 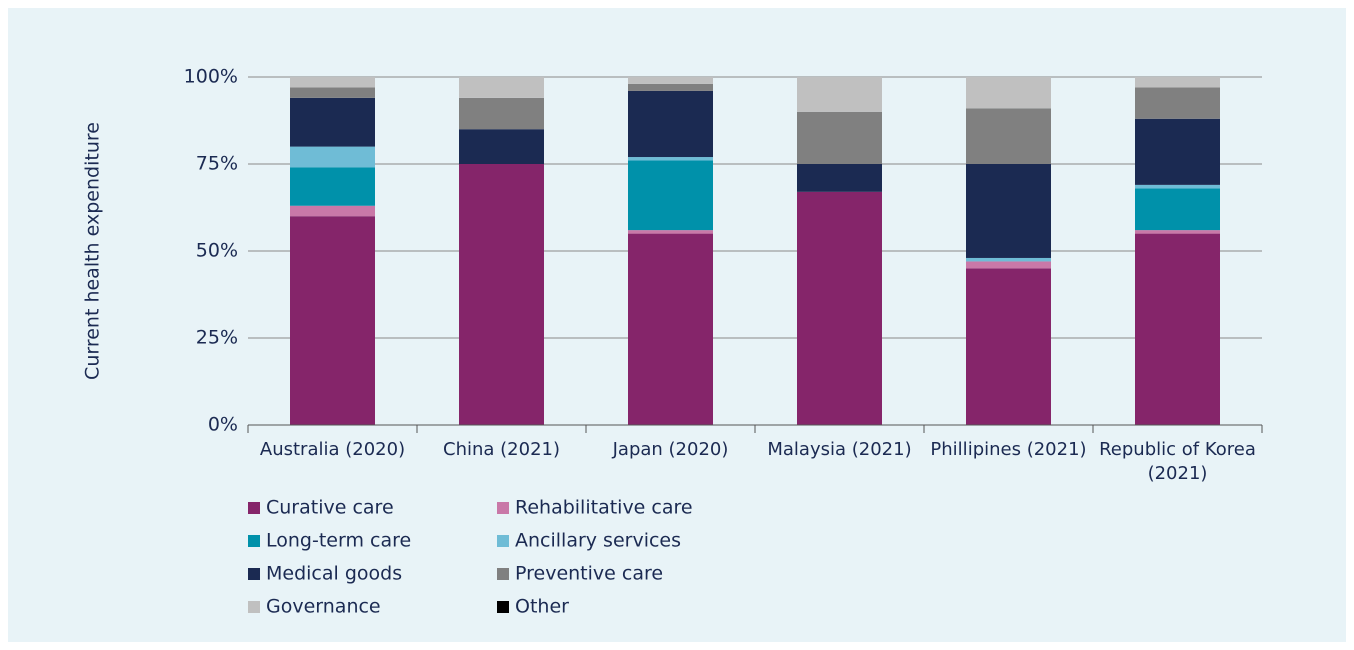 What do you see at coordinates (604, 508) in the screenshot?
I see `legend-label: Rehabilitative care` at bounding box center [604, 508].